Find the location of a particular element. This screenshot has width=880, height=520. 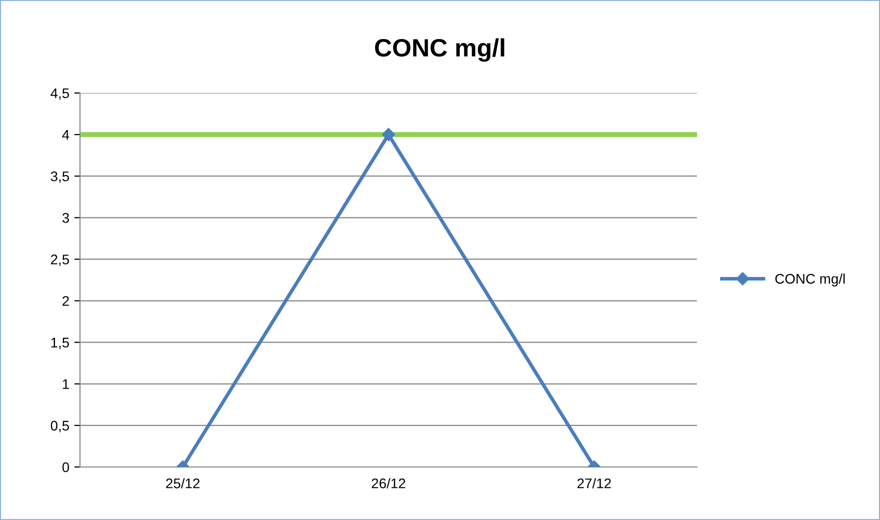

y-tick-label: 0 is located at coordinates (66, 467).